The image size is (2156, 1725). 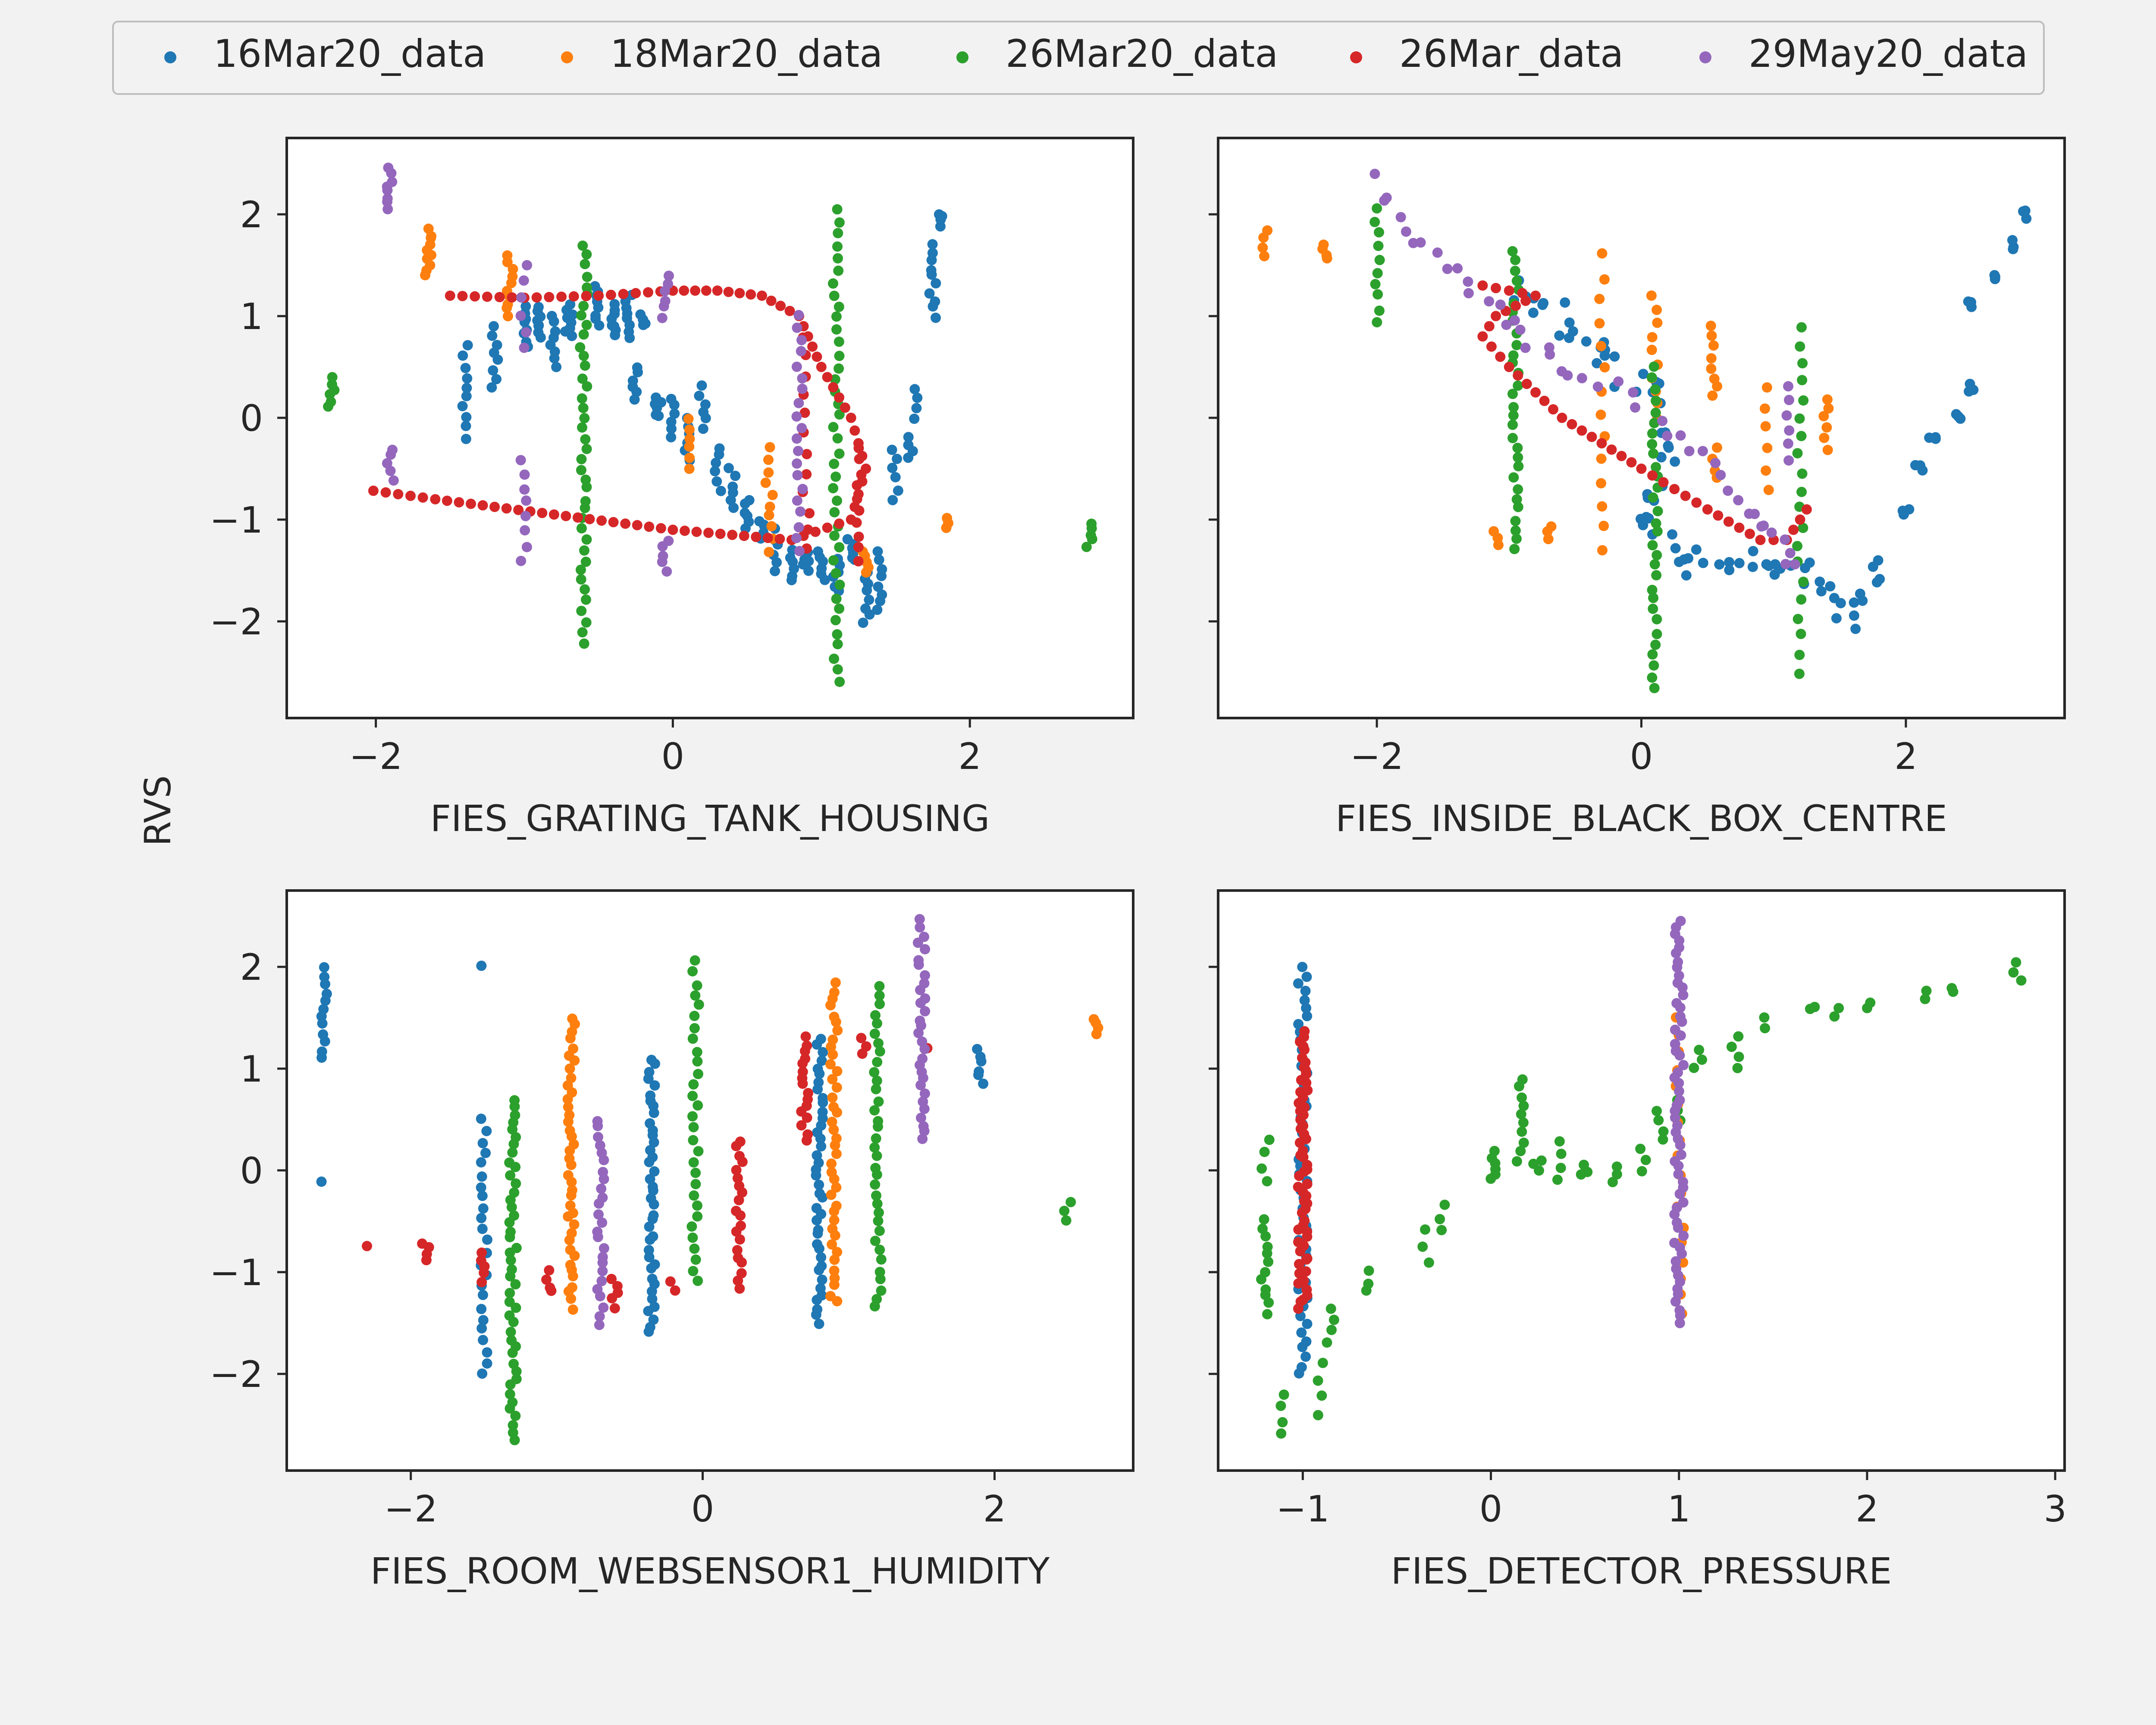 What do you see at coordinates (1905, 757) in the screenshot?
I see `x-tick-label: 2` at bounding box center [1905, 757].